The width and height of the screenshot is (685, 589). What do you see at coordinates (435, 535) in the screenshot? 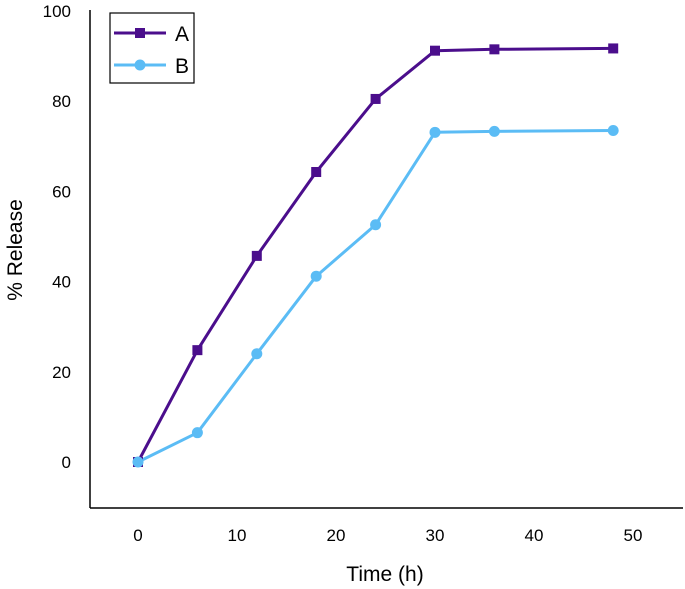
I see `x-tick-label: 30` at bounding box center [435, 535].